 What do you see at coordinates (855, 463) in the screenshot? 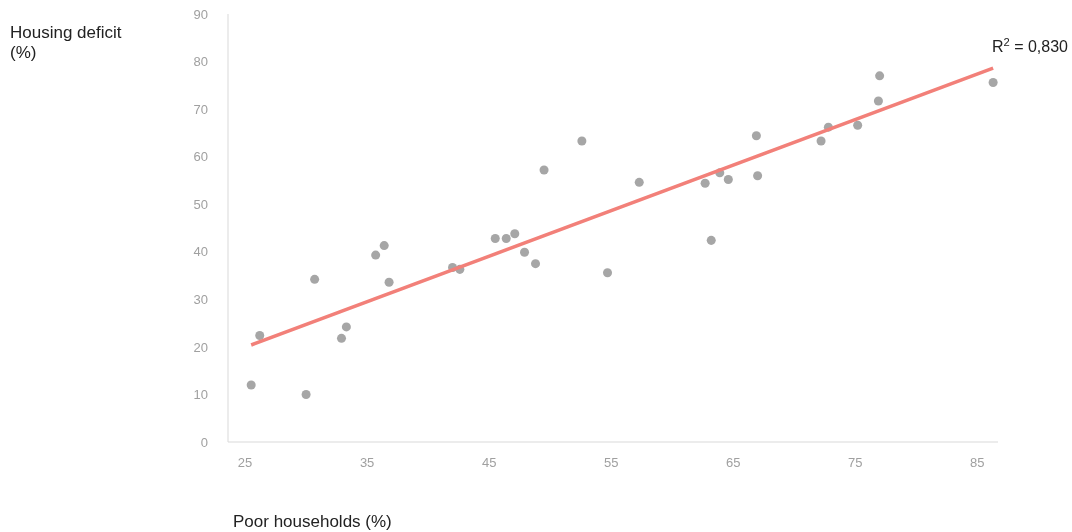
I see `x-tick-label: 75` at bounding box center [855, 463].